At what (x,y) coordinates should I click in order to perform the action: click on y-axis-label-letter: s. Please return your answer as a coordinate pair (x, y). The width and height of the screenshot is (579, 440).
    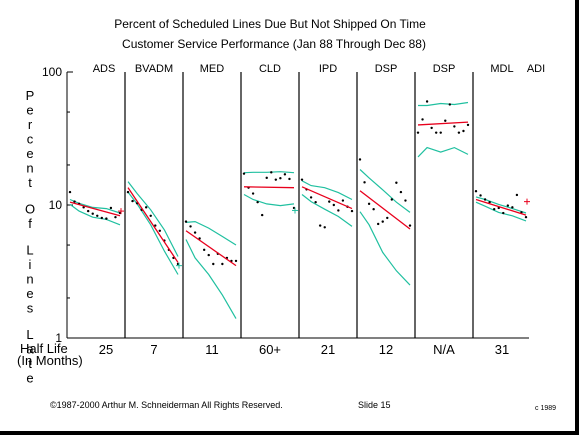
    Looking at the image, I should click on (30, 308).